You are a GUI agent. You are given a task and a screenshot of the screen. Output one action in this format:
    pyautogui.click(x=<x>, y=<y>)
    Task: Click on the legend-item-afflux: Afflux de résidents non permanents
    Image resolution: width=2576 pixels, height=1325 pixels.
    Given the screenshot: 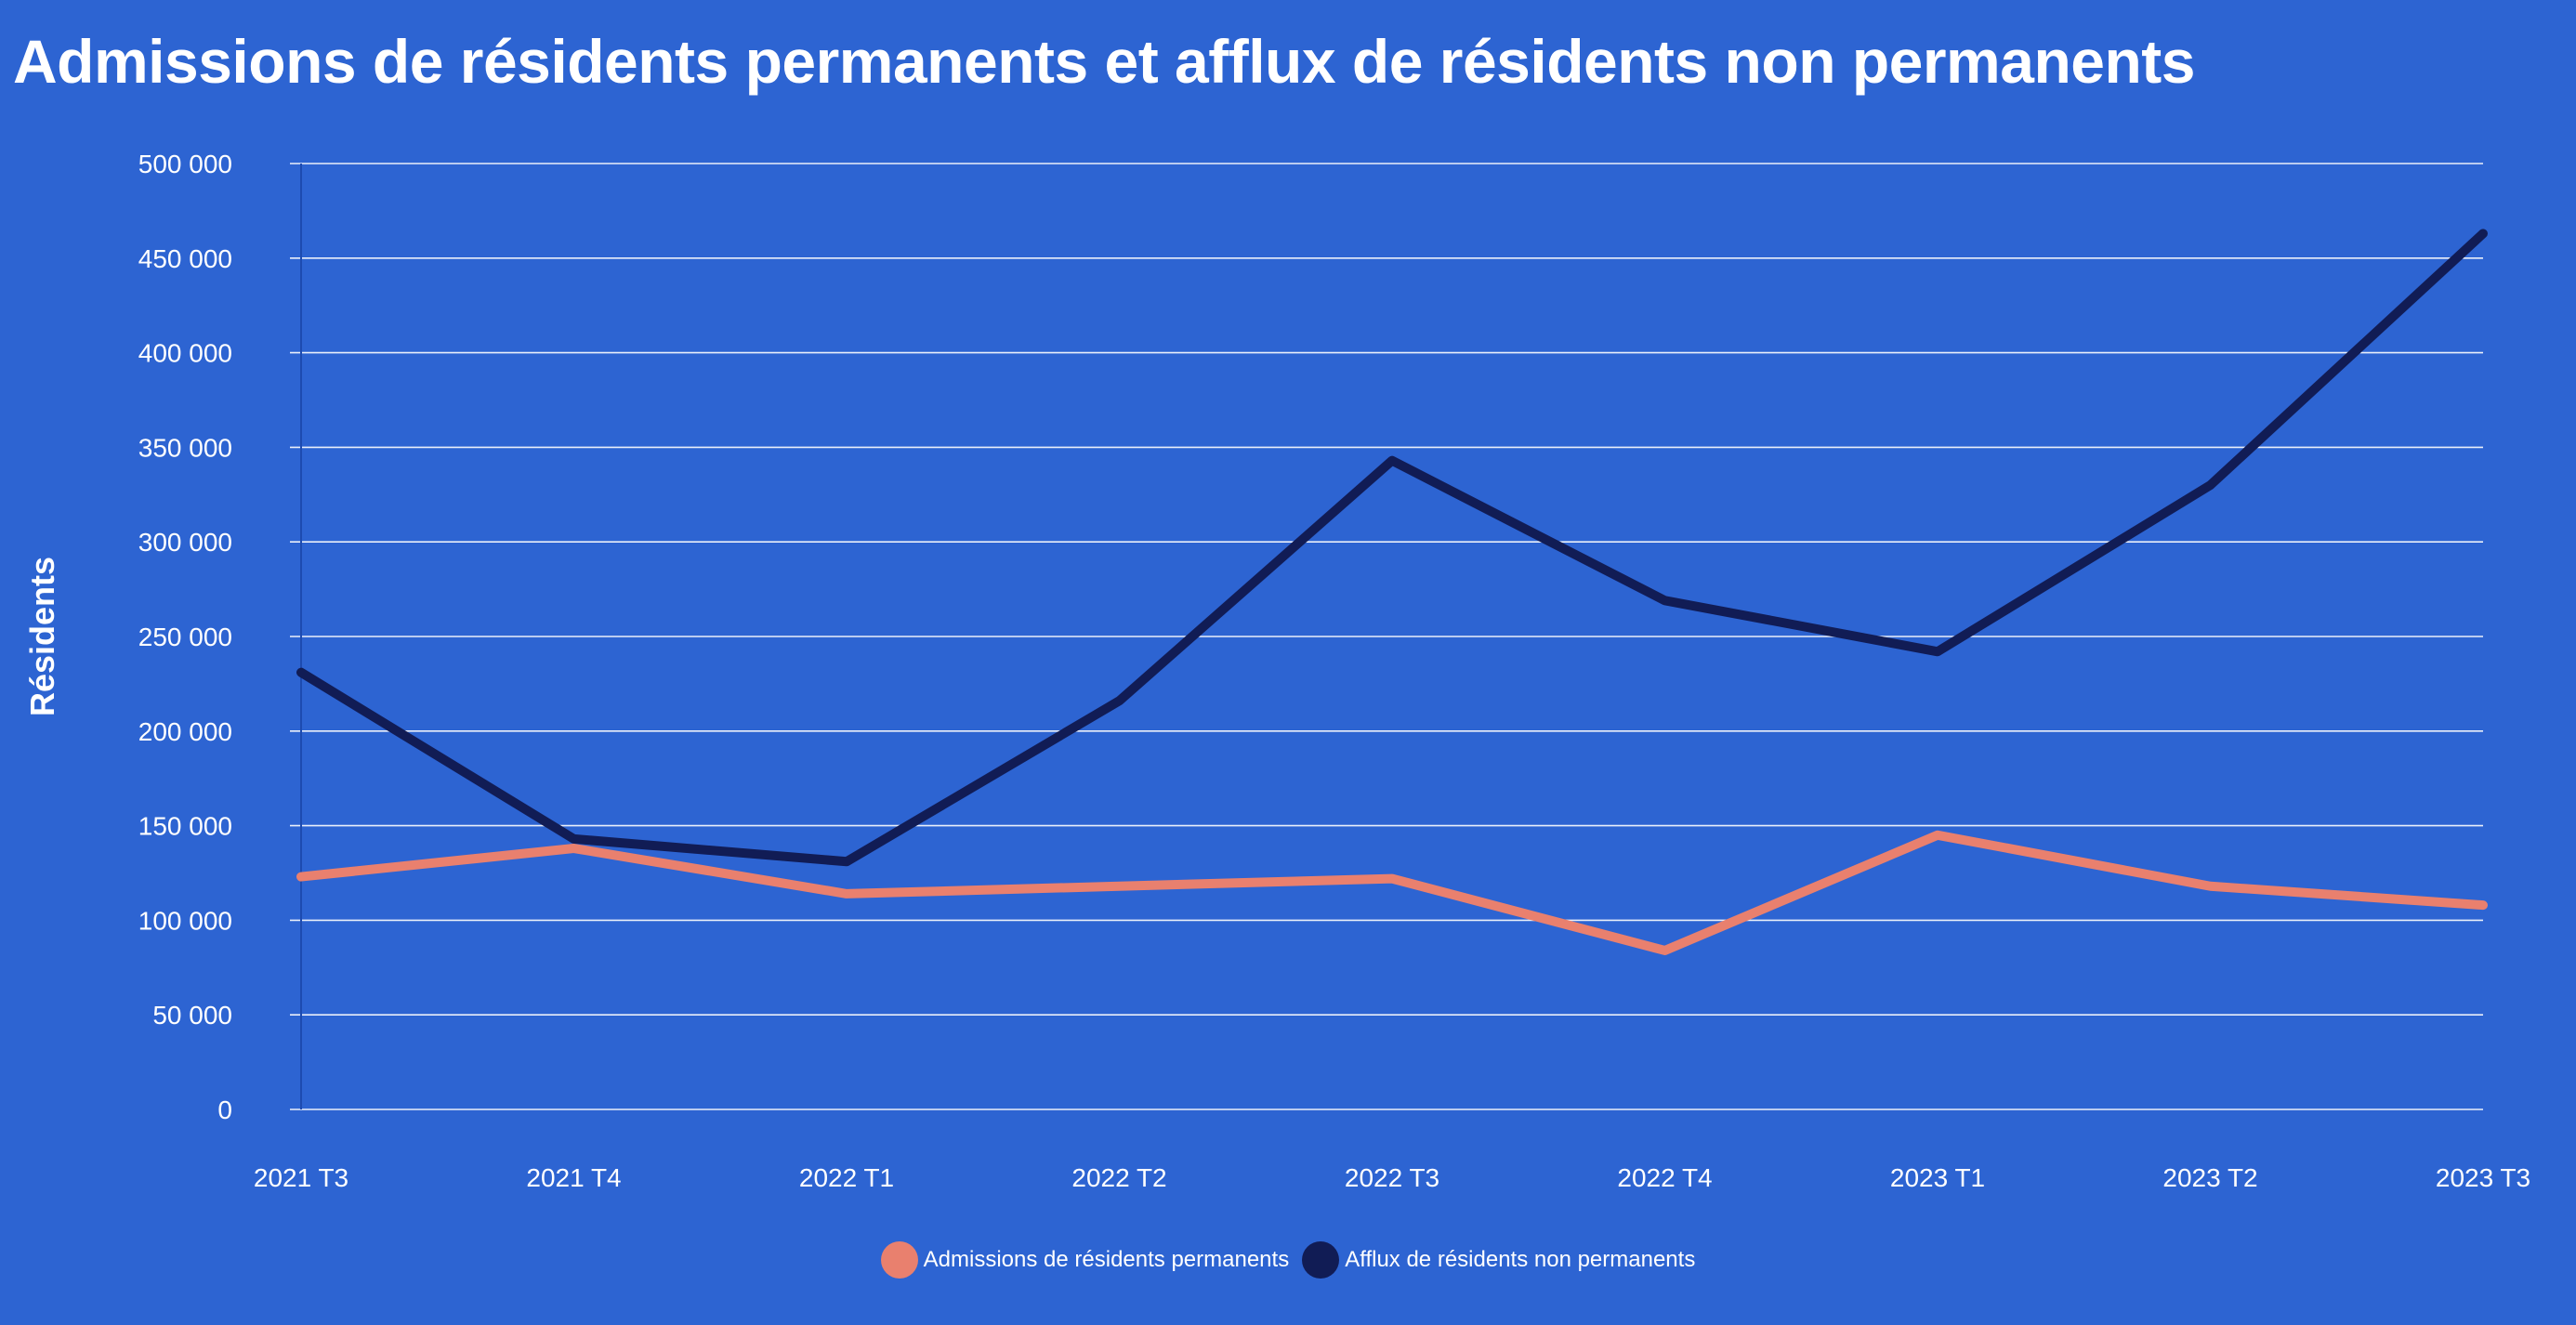 What is the action you would take?
    pyautogui.click(x=1498, y=1260)
    